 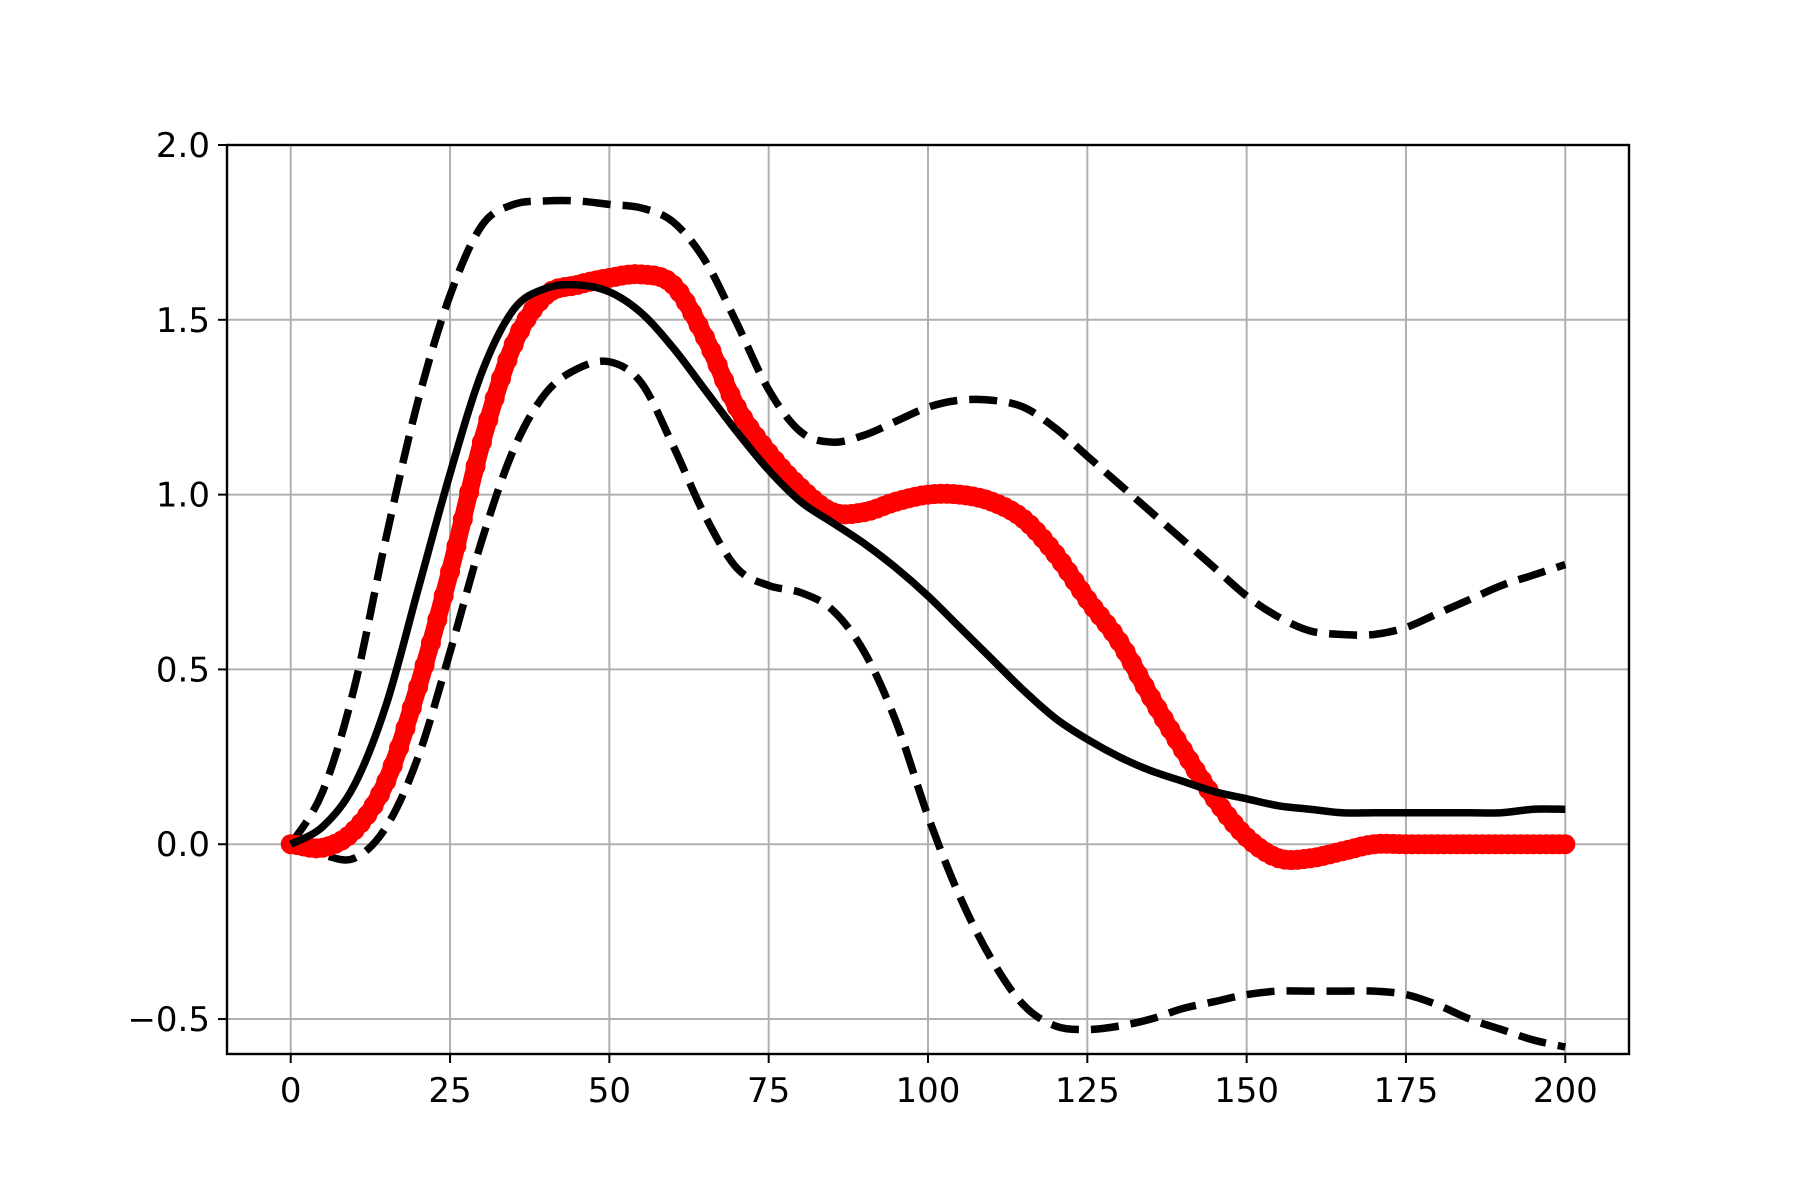 I want to click on x-tick-label: 175, so click(x=1406, y=1091).